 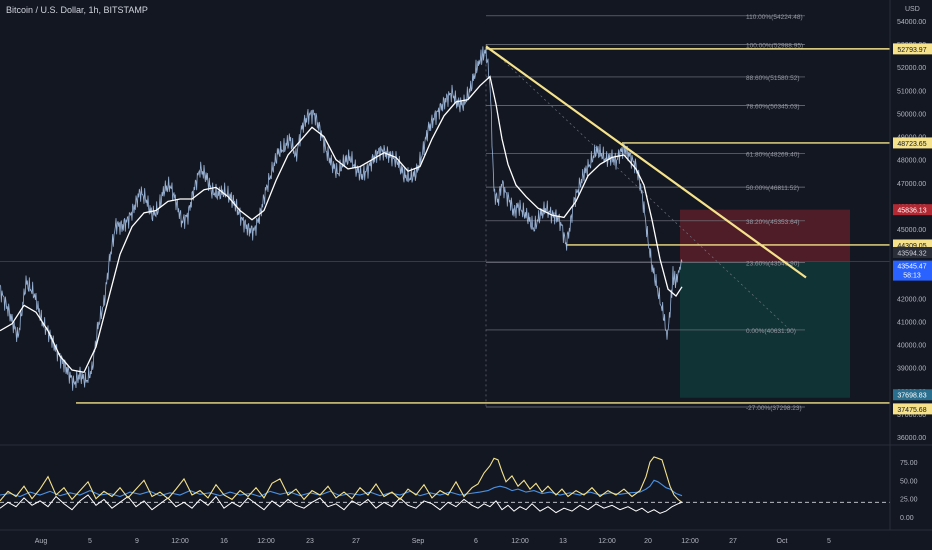 I want to click on fib-level-label: -27.00%(37298.23), so click(x=774, y=408).